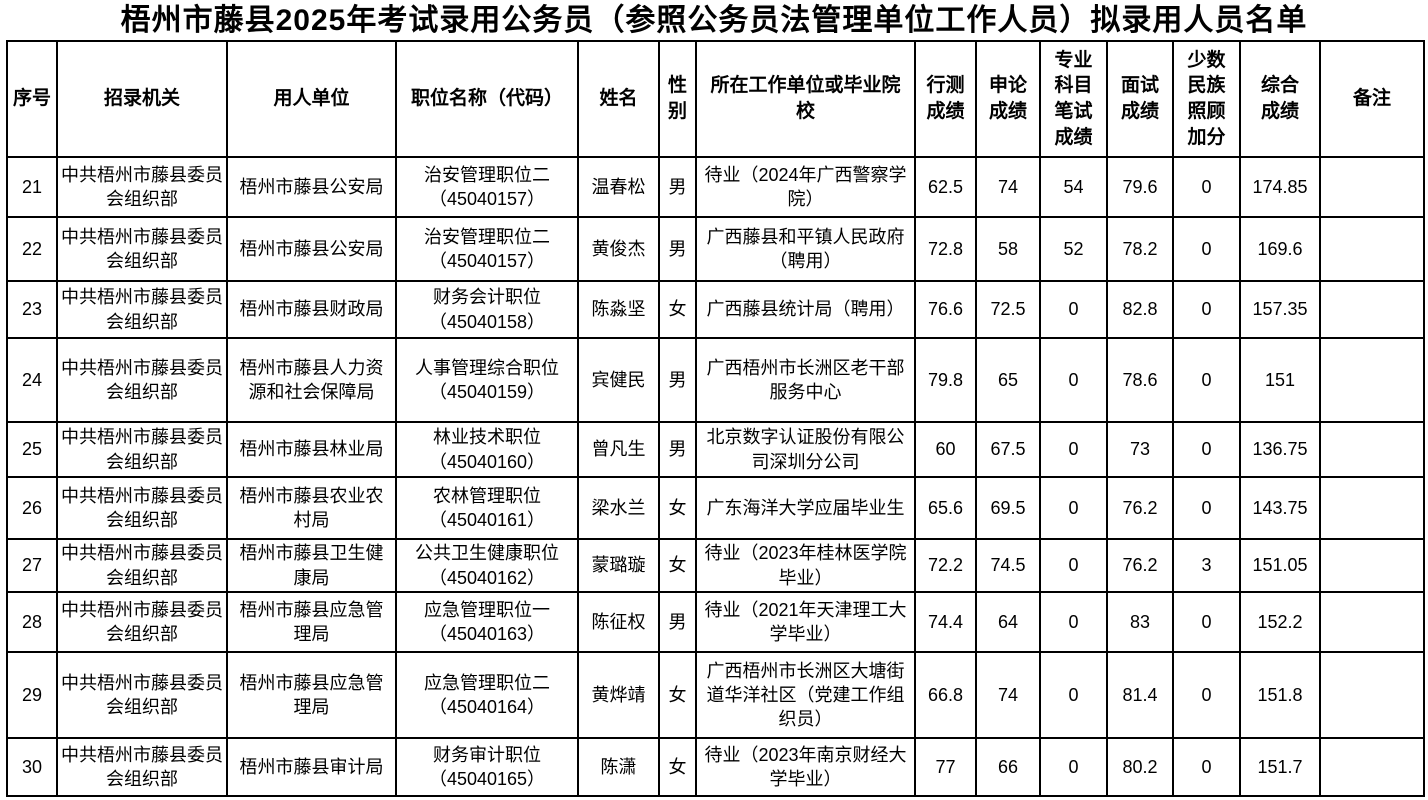  Describe the element at coordinates (945, 695) in the screenshot. I see `cell-xingce: 66.8` at that location.